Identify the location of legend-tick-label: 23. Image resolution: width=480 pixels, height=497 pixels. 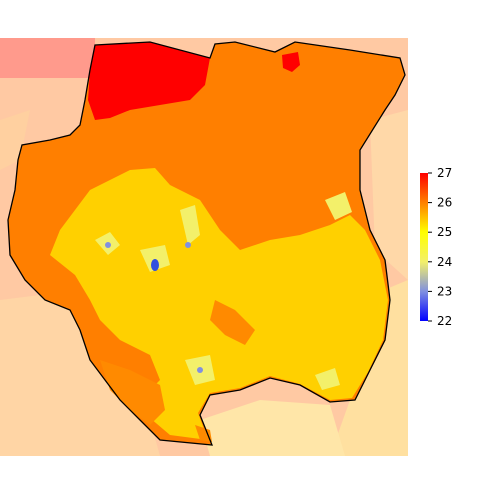
(444, 291).